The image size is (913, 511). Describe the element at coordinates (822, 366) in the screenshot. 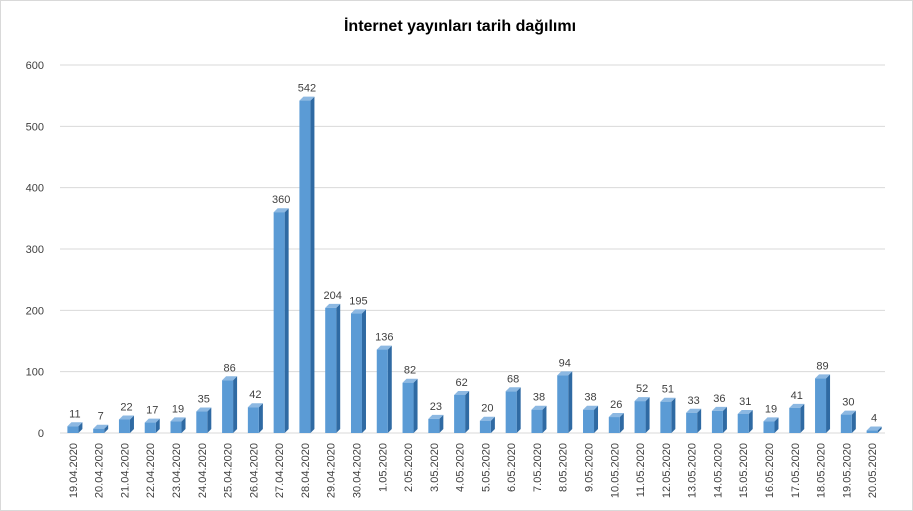

I see `value-label: 89` at that location.